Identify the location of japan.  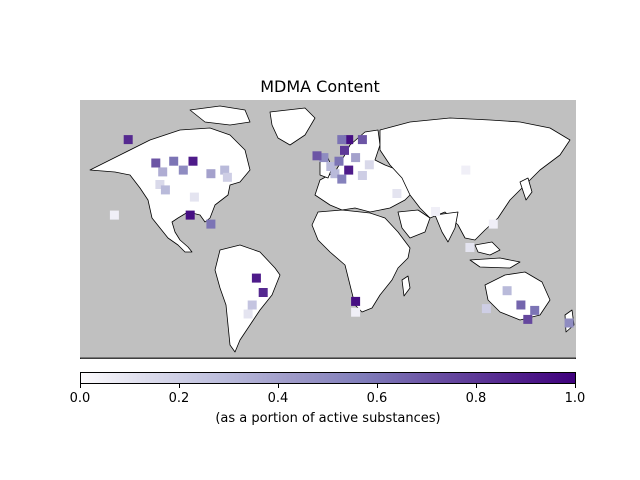
(526, 189).